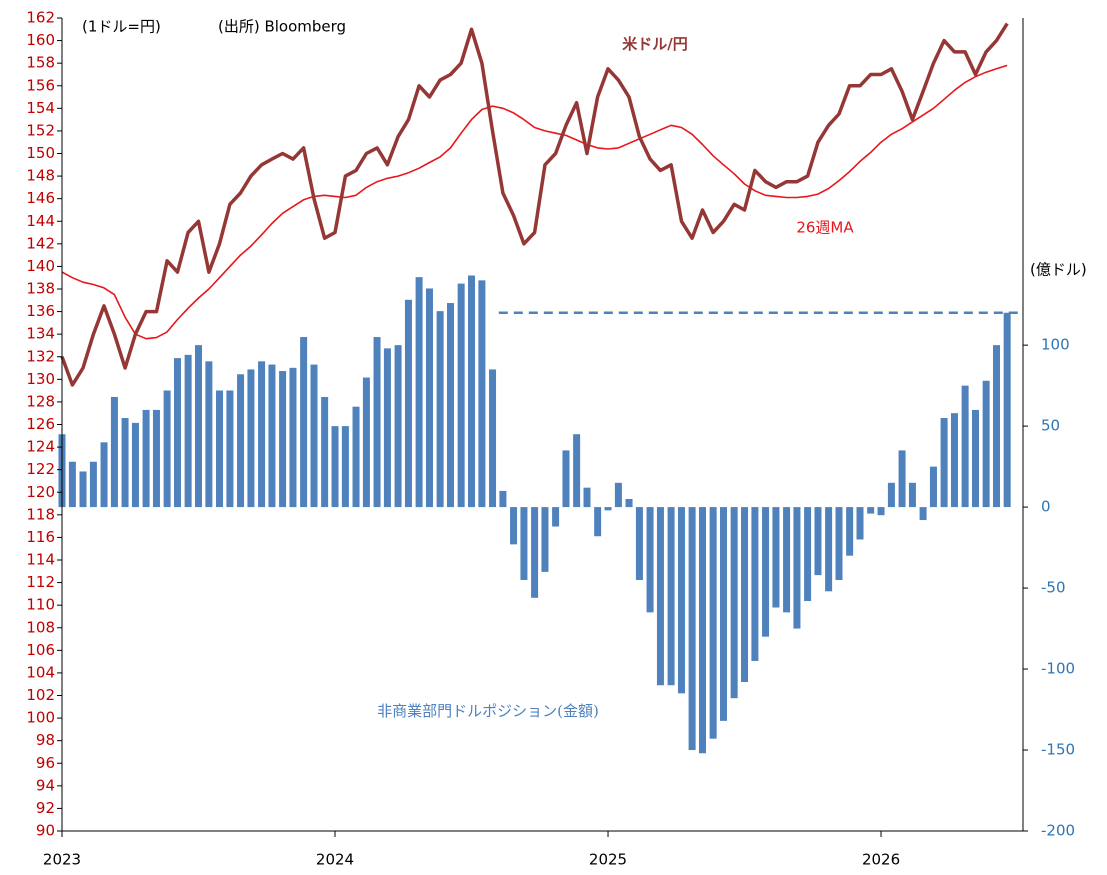 Image resolution: width=1107 pixels, height=875 pixels. Describe the element at coordinates (1058, 750) in the screenshot. I see `y2-tick-label: -150` at that location.